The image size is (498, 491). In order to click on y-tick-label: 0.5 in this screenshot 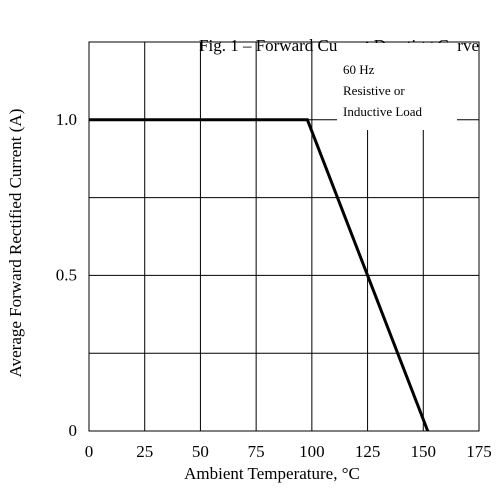, I will do `click(66, 274)`.